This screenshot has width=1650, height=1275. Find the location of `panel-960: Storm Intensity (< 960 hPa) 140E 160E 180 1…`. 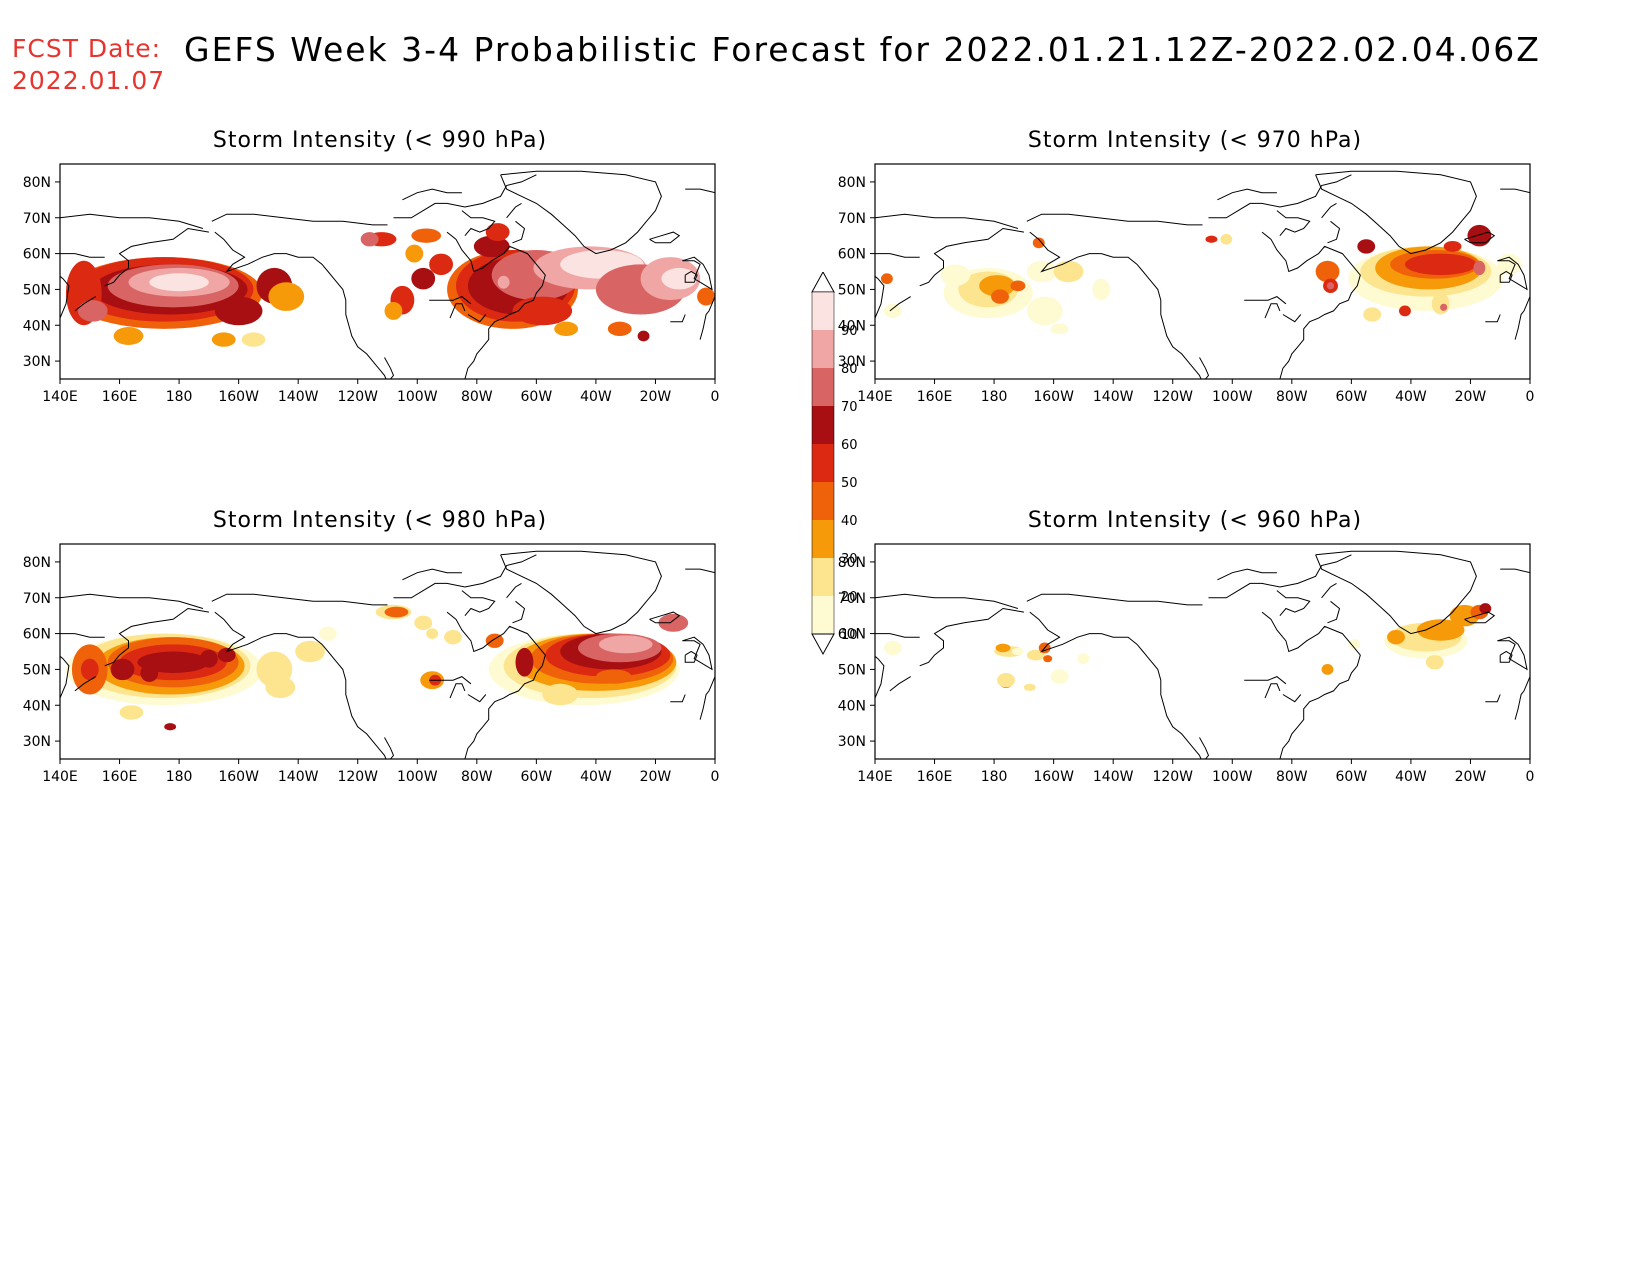

panel-960: Storm Intensity (< 960 hPa) 140E 160E 180 1… is located at coordinates (1195, 668).